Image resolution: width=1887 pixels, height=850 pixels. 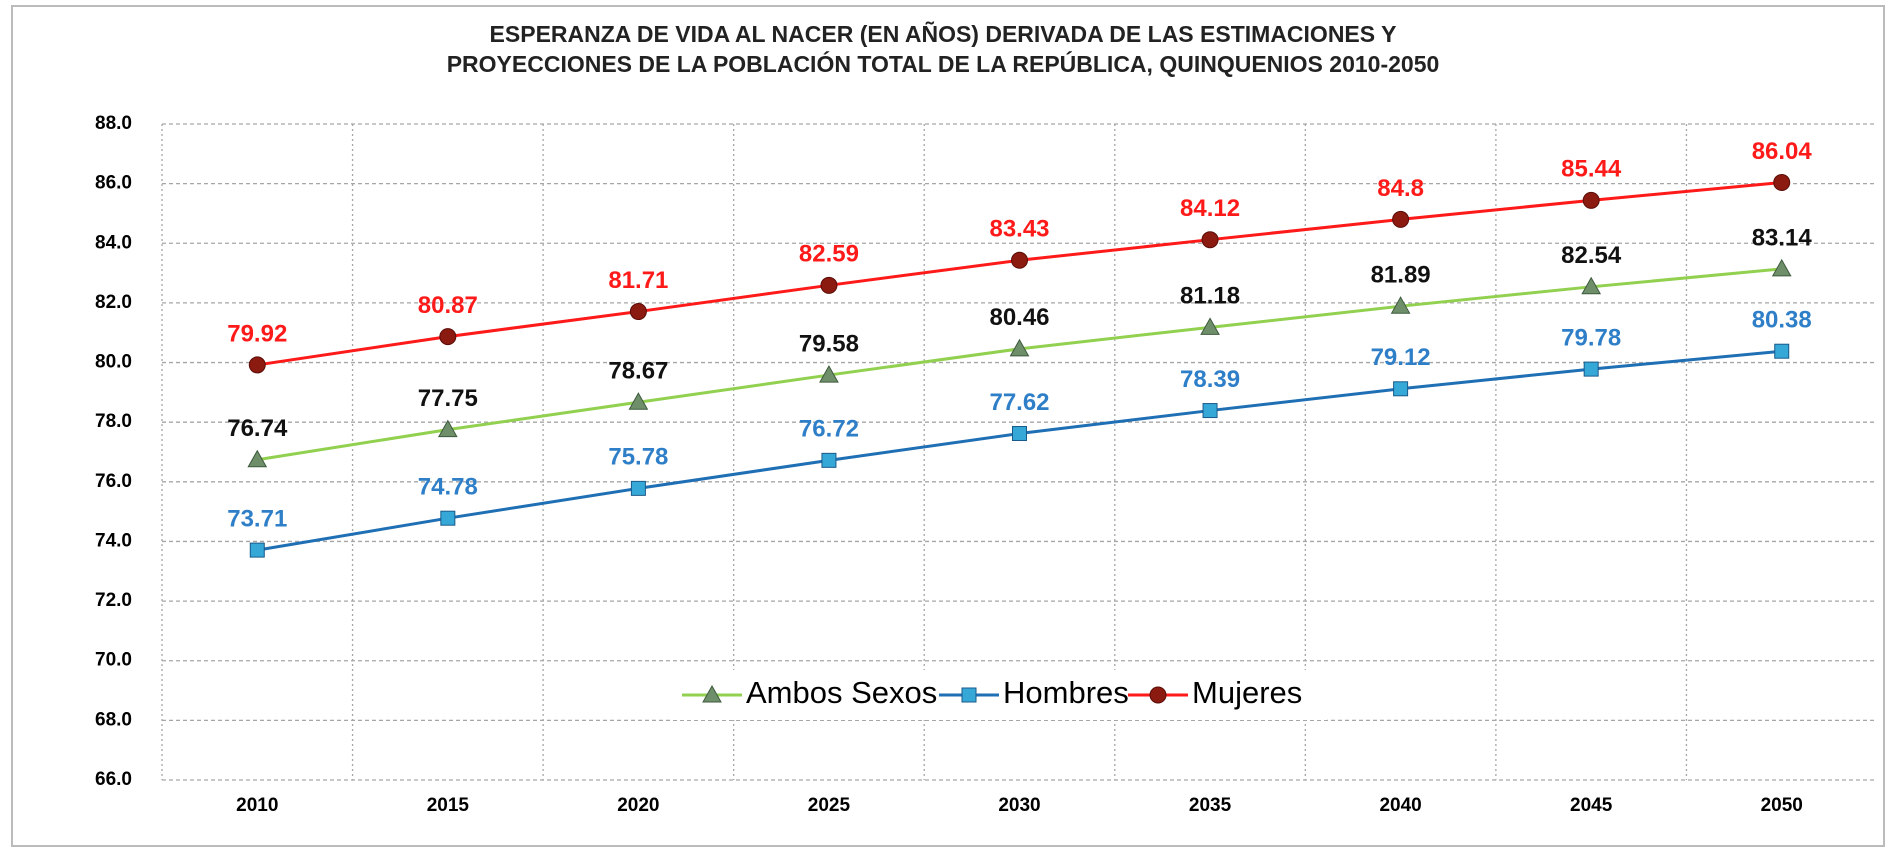 I want to click on legend-label: Ambos Sexos, so click(x=841, y=692).